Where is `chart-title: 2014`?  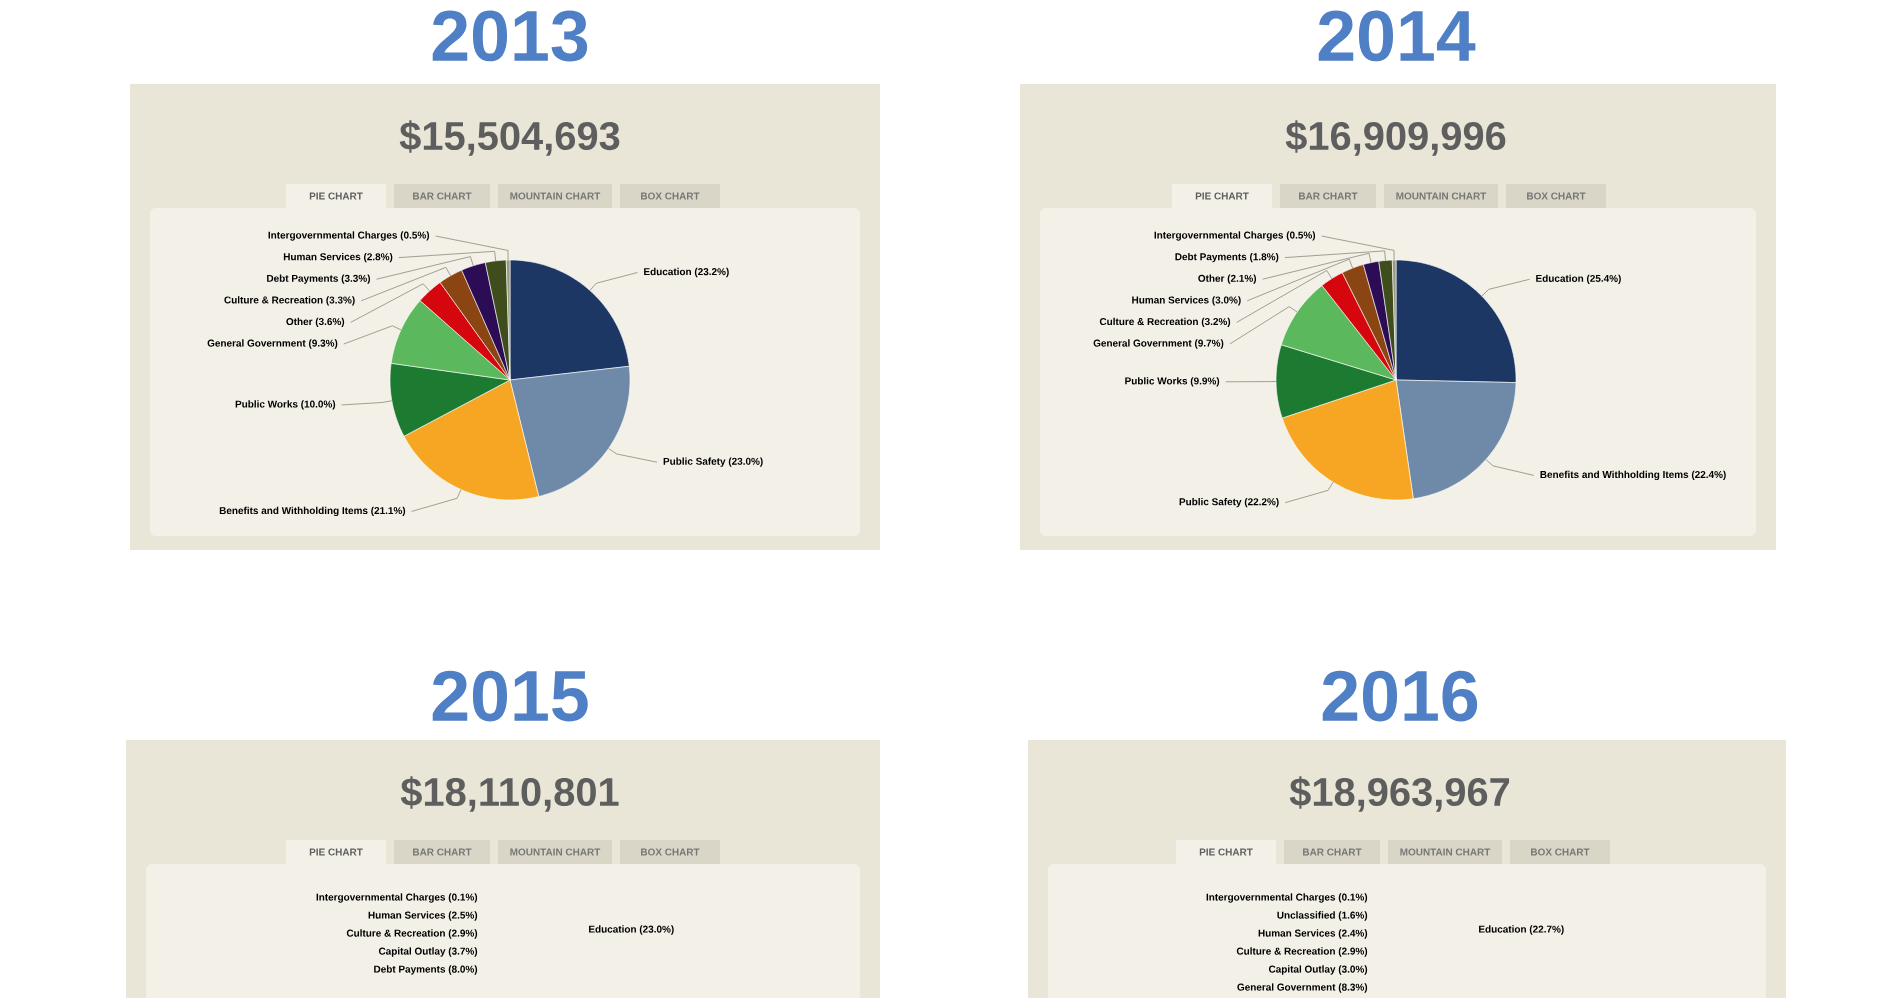 chart-title: 2014 is located at coordinates (1397, 36).